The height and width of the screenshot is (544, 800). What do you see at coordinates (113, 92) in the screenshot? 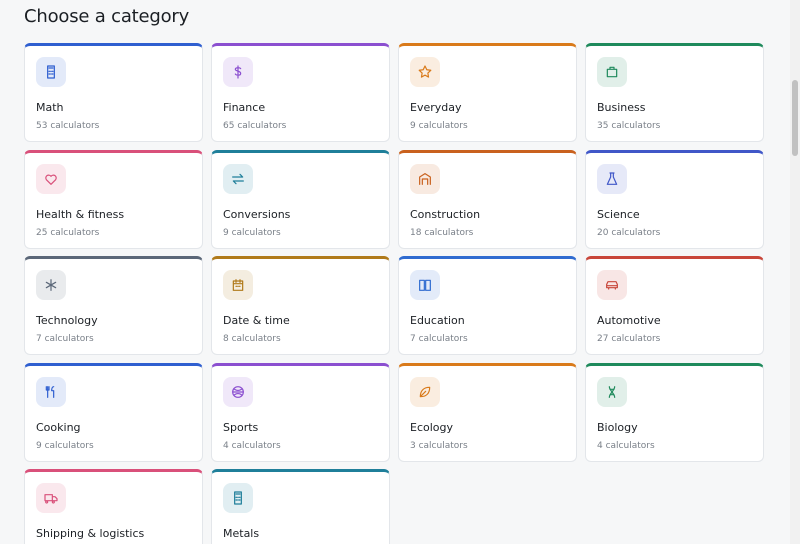
I see `category-card: Math 53 calculators` at bounding box center [113, 92].